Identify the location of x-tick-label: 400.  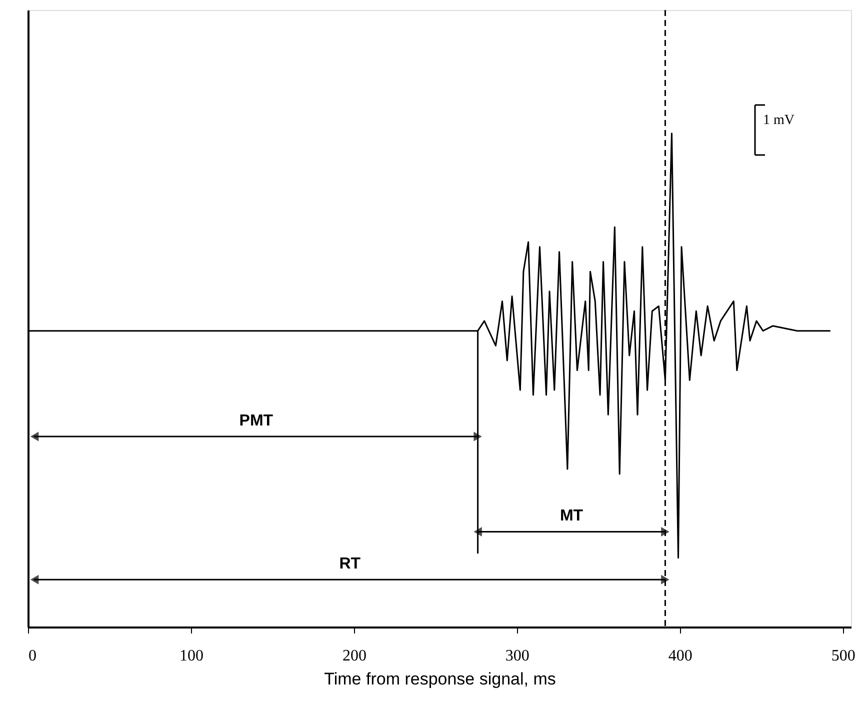
(680, 656).